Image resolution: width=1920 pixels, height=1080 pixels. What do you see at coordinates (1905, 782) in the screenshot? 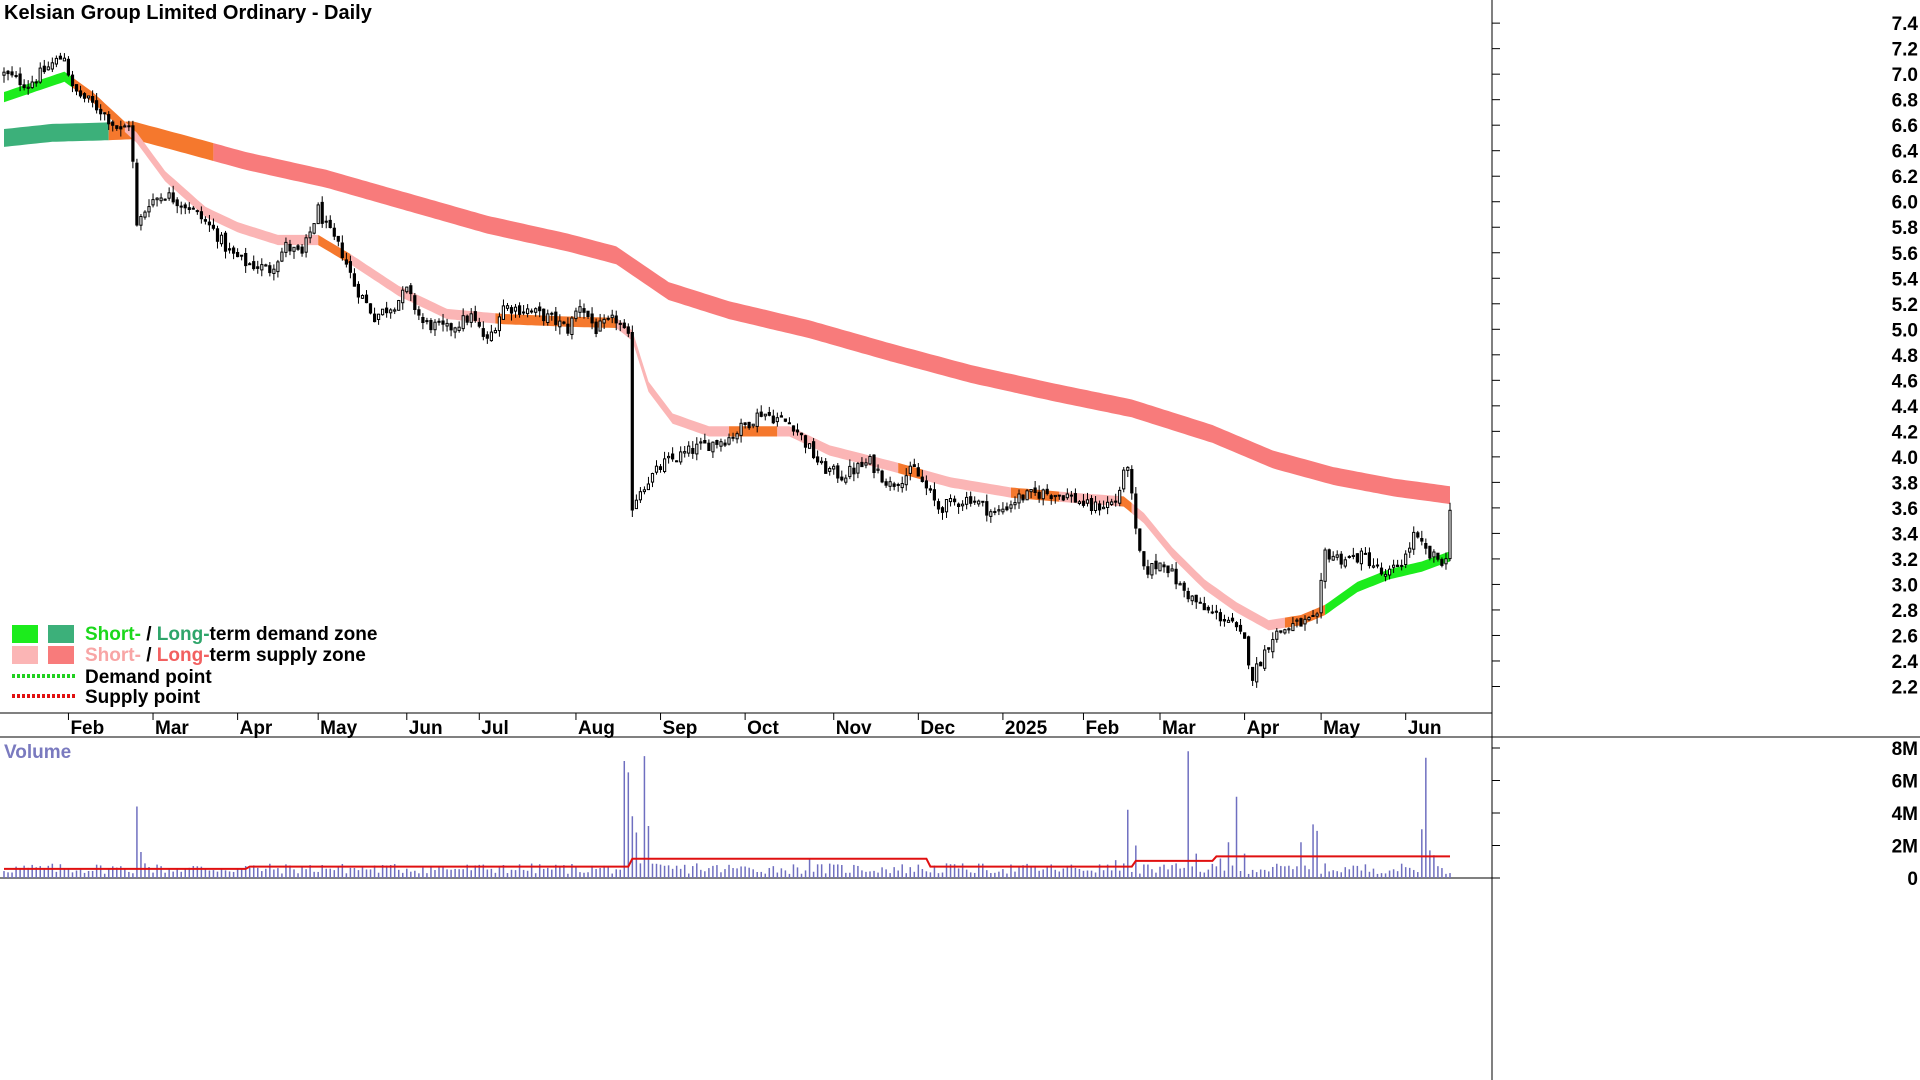
I see `volume-tick-label: 6M` at bounding box center [1905, 782].